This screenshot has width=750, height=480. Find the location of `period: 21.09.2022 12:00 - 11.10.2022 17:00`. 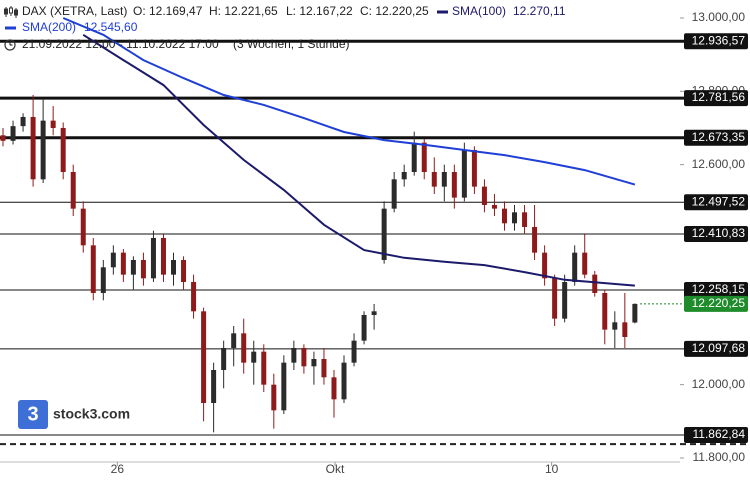

period: 21.09.2022 12:00 - 11.10.2022 17:00 is located at coordinates (120, 44).